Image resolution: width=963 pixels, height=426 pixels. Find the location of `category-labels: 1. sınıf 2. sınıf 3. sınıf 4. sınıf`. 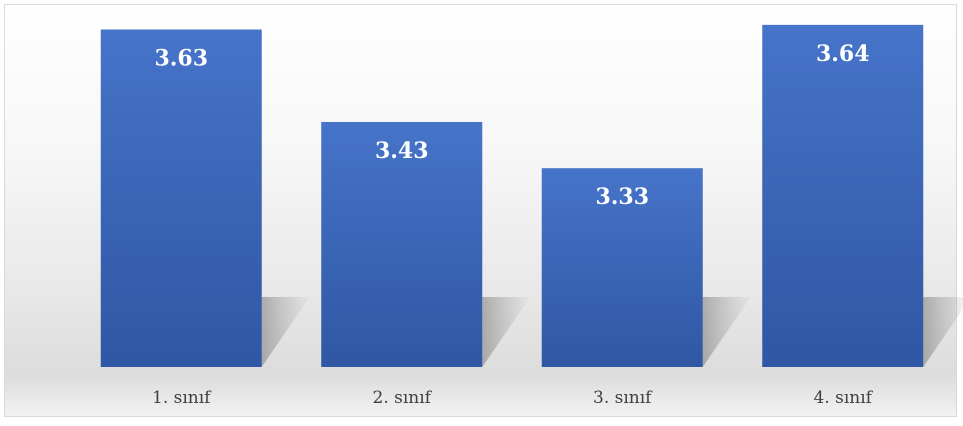

category-labels: 1. sınıf 2. sınıf 3. sınıf 4. sınıf is located at coordinates (513, 398).